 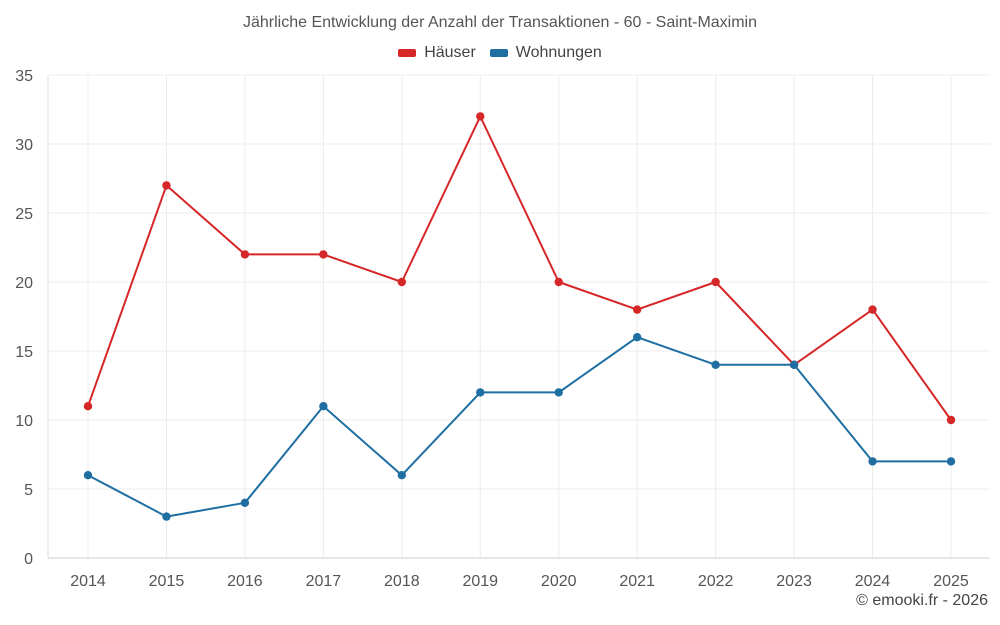 What do you see at coordinates (637, 309) in the screenshot?
I see `data-point-haeuser-2021` at bounding box center [637, 309].